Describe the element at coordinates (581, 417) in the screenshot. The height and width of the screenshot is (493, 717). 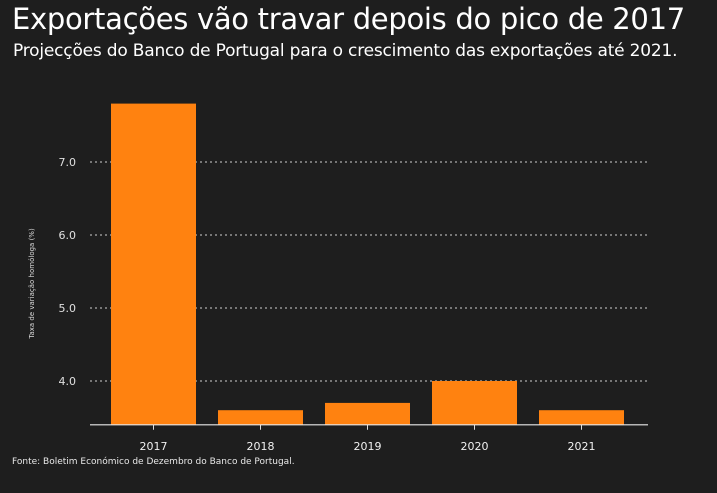
I see `bar-2021` at that location.